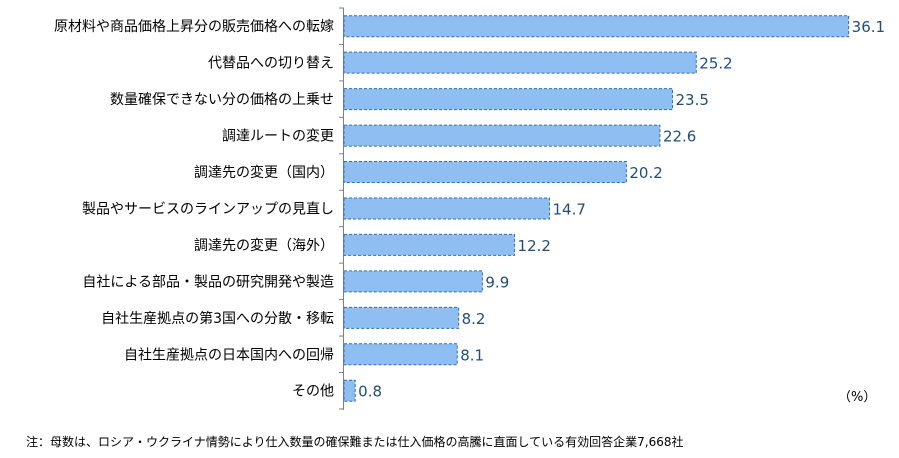 This screenshot has width=899, height=458. Describe the element at coordinates (264, 245) in the screenshot. I see `category-label: 調達先の変更（海外）` at that location.